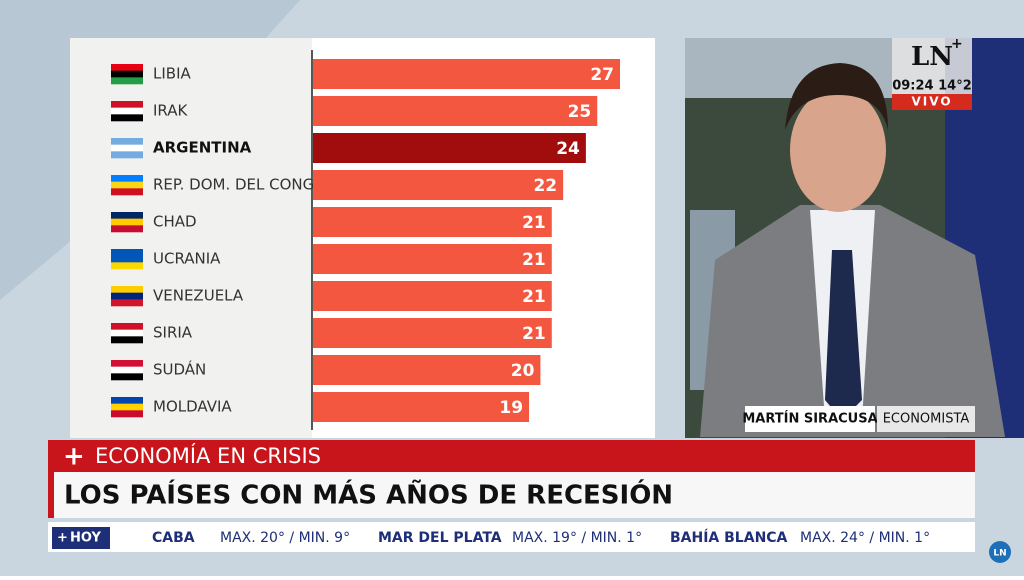 The height and width of the screenshot is (580, 1024). What do you see at coordinates (85, 538) in the screenshot?
I see `ticker-label: HOY` at bounding box center [85, 538].